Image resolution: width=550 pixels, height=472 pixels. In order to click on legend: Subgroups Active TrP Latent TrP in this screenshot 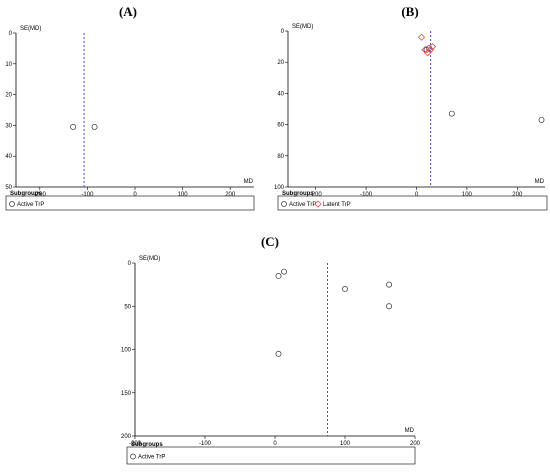, I will do `click(412, 201)`.